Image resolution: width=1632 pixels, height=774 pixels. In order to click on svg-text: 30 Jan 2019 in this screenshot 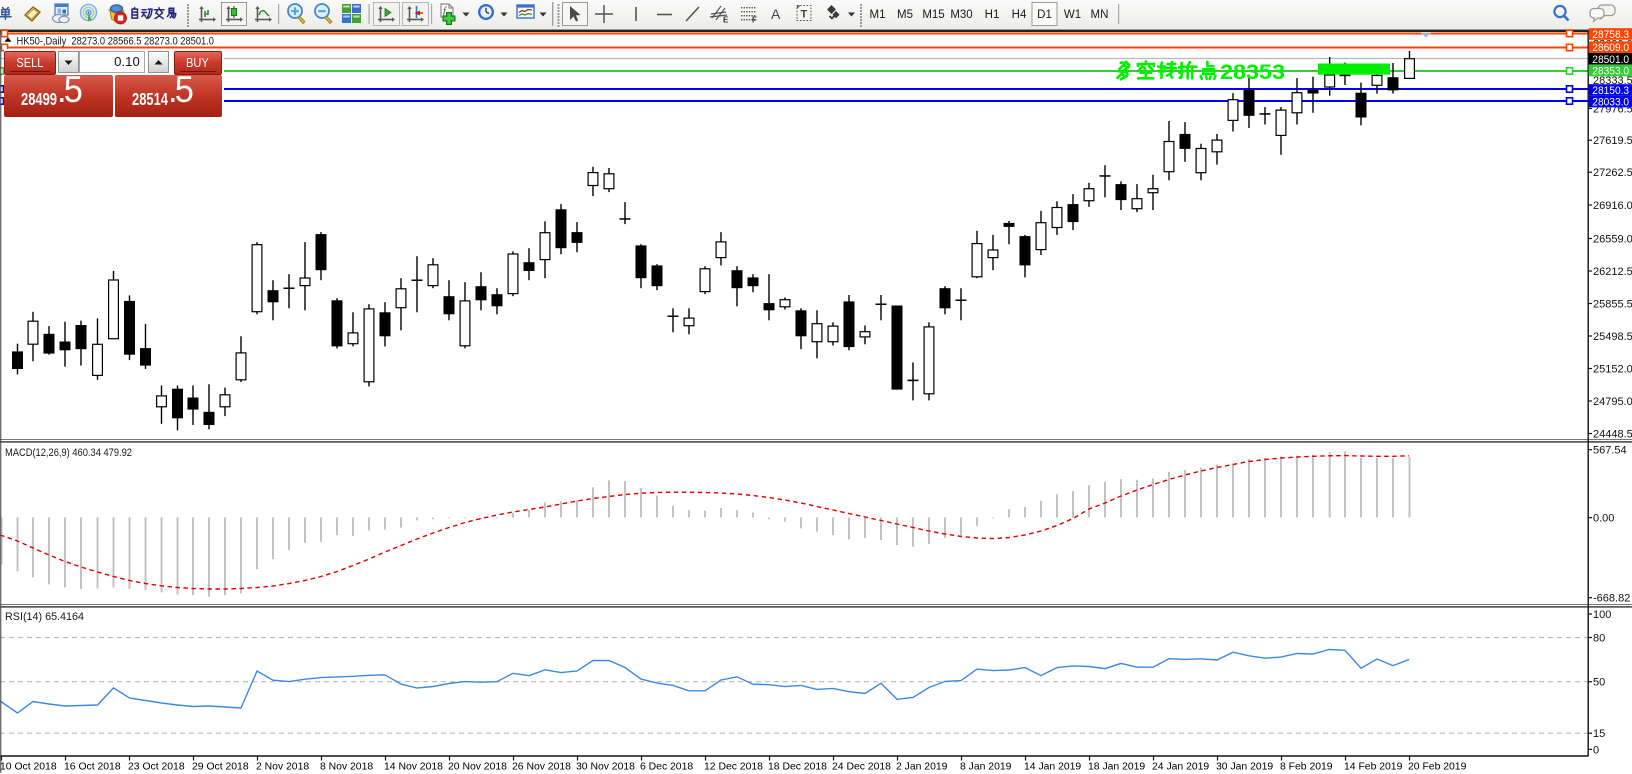, I will do `click(1244, 767)`.